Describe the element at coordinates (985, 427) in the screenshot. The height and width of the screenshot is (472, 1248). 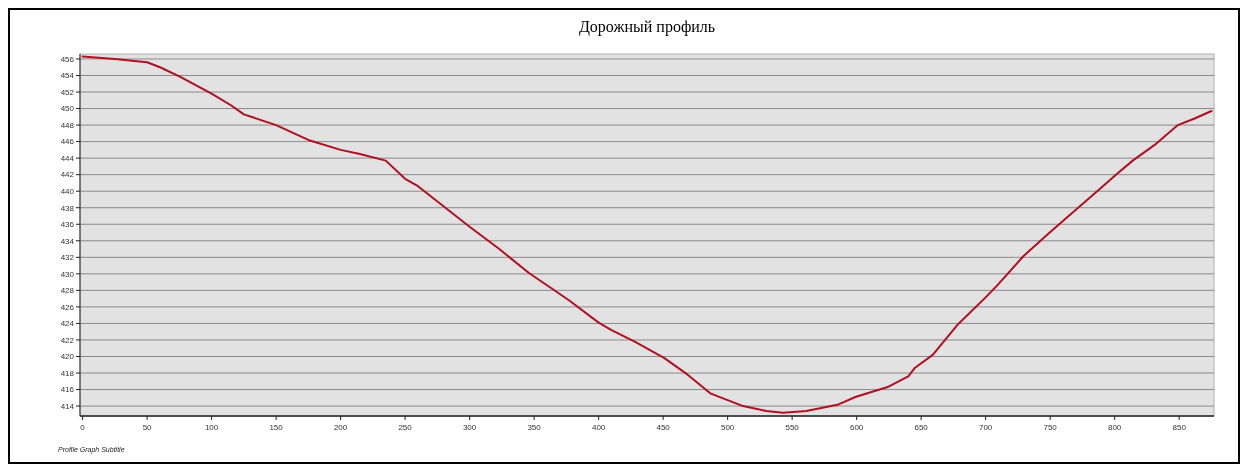
I see `x-tick-label: 700` at that location.